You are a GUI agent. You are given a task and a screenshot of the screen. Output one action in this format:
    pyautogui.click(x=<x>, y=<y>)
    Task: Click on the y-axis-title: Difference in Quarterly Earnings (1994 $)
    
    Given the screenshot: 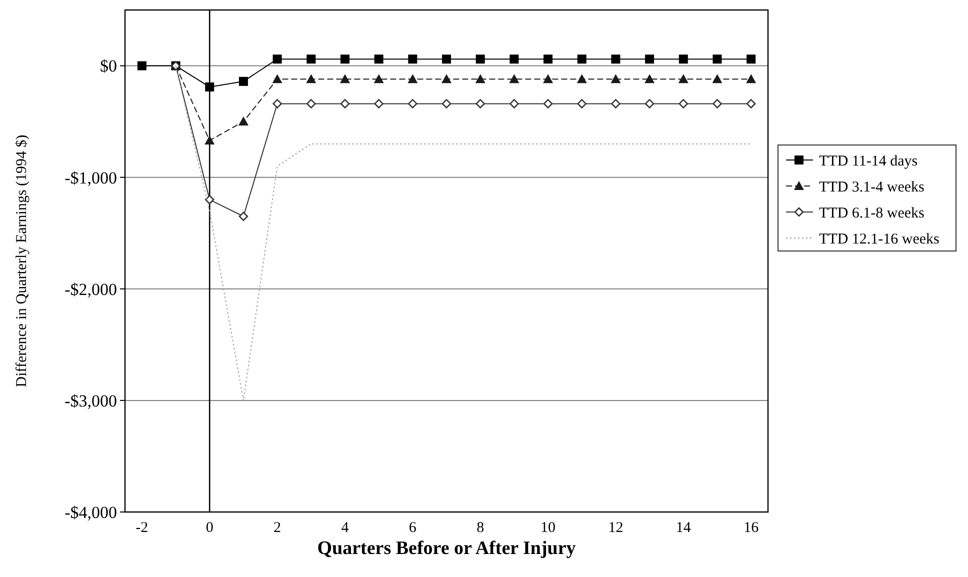 What is the action you would take?
    pyautogui.click(x=22, y=261)
    